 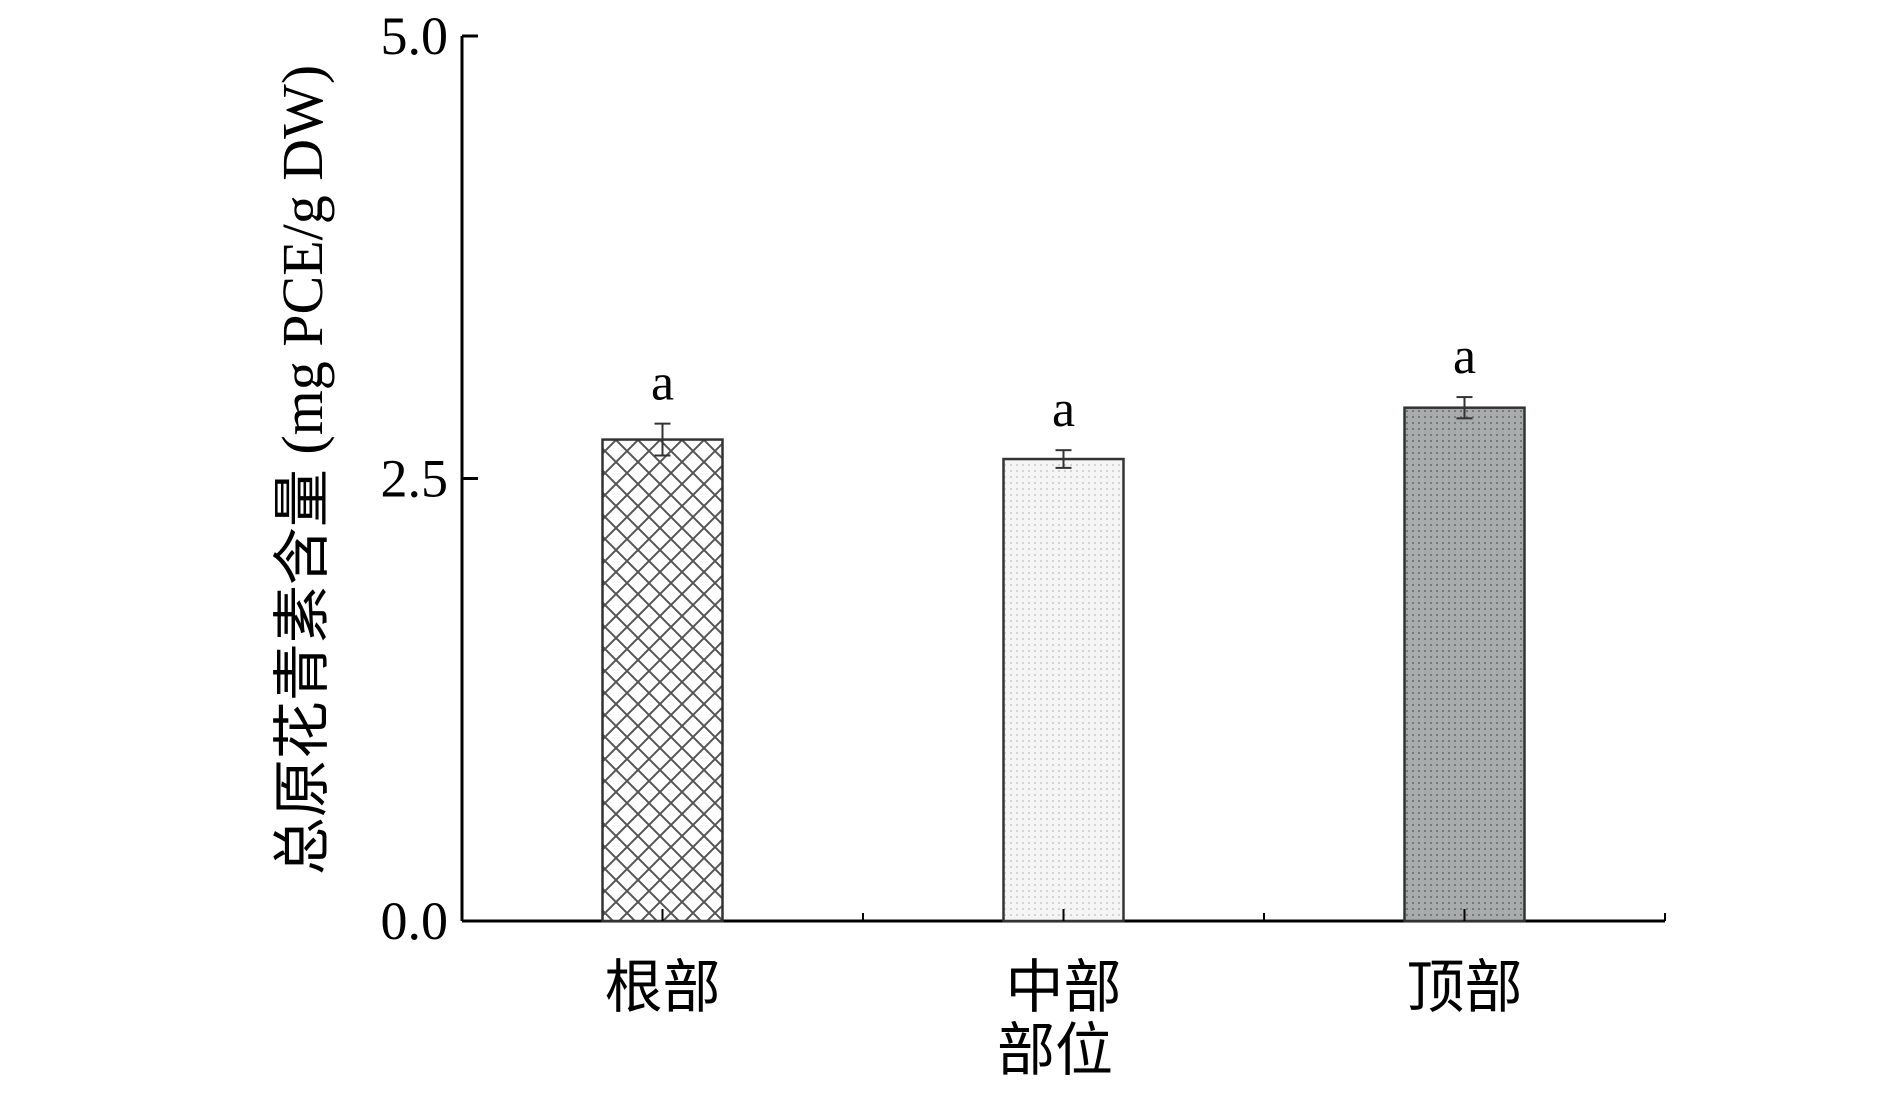 What do you see at coordinates (1063, 987) in the screenshot?
I see `x-tick-label: 中部` at bounding box center [1063, 987].